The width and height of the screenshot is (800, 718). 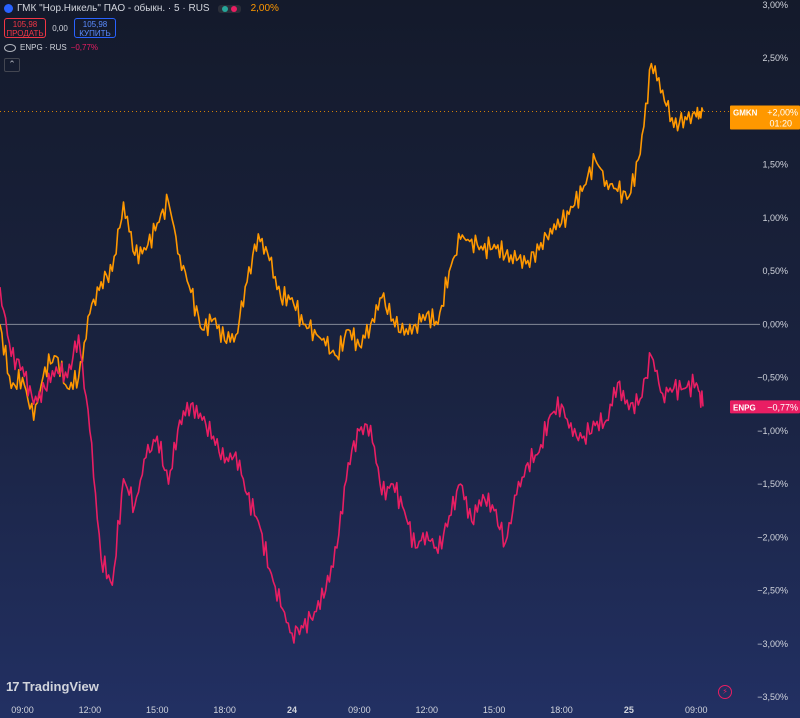 I want to click on y-tick-label: −3,50%, so click(x=772, y=697).